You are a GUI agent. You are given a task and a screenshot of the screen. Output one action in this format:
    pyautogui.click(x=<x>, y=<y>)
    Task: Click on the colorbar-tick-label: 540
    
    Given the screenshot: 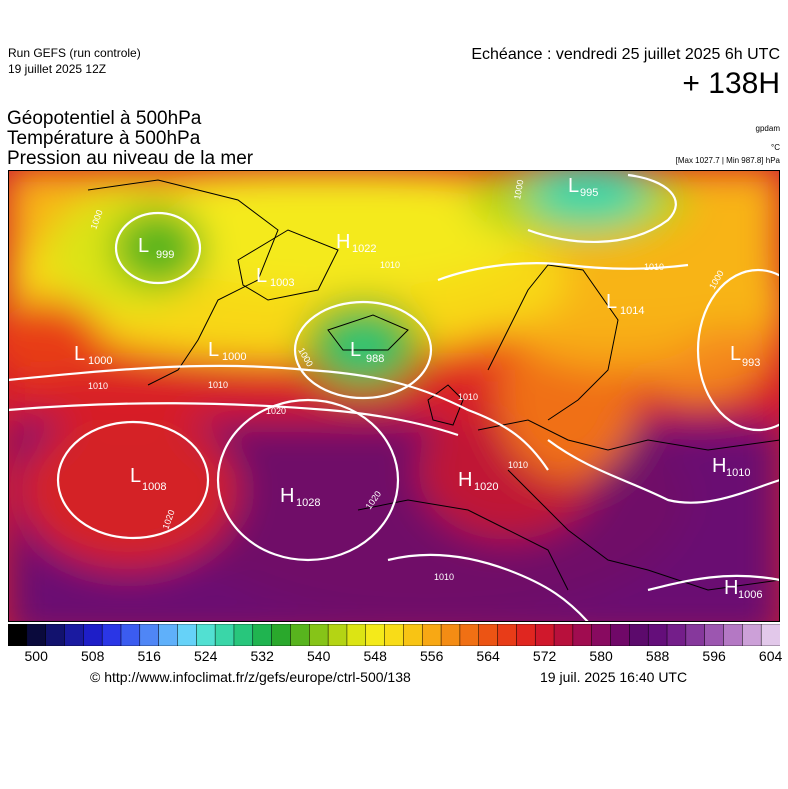 What is the action you would take?
    pyautogui.click(x=319, y=656)
    